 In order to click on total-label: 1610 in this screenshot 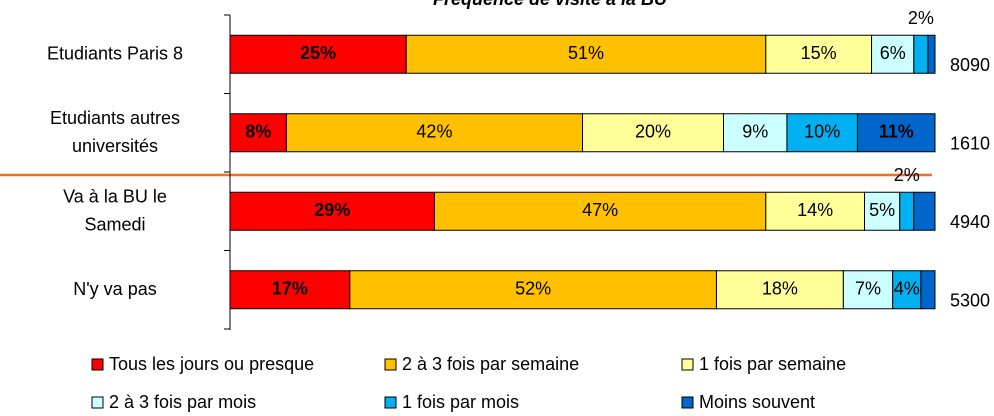, I will do `click(970, 144)`.